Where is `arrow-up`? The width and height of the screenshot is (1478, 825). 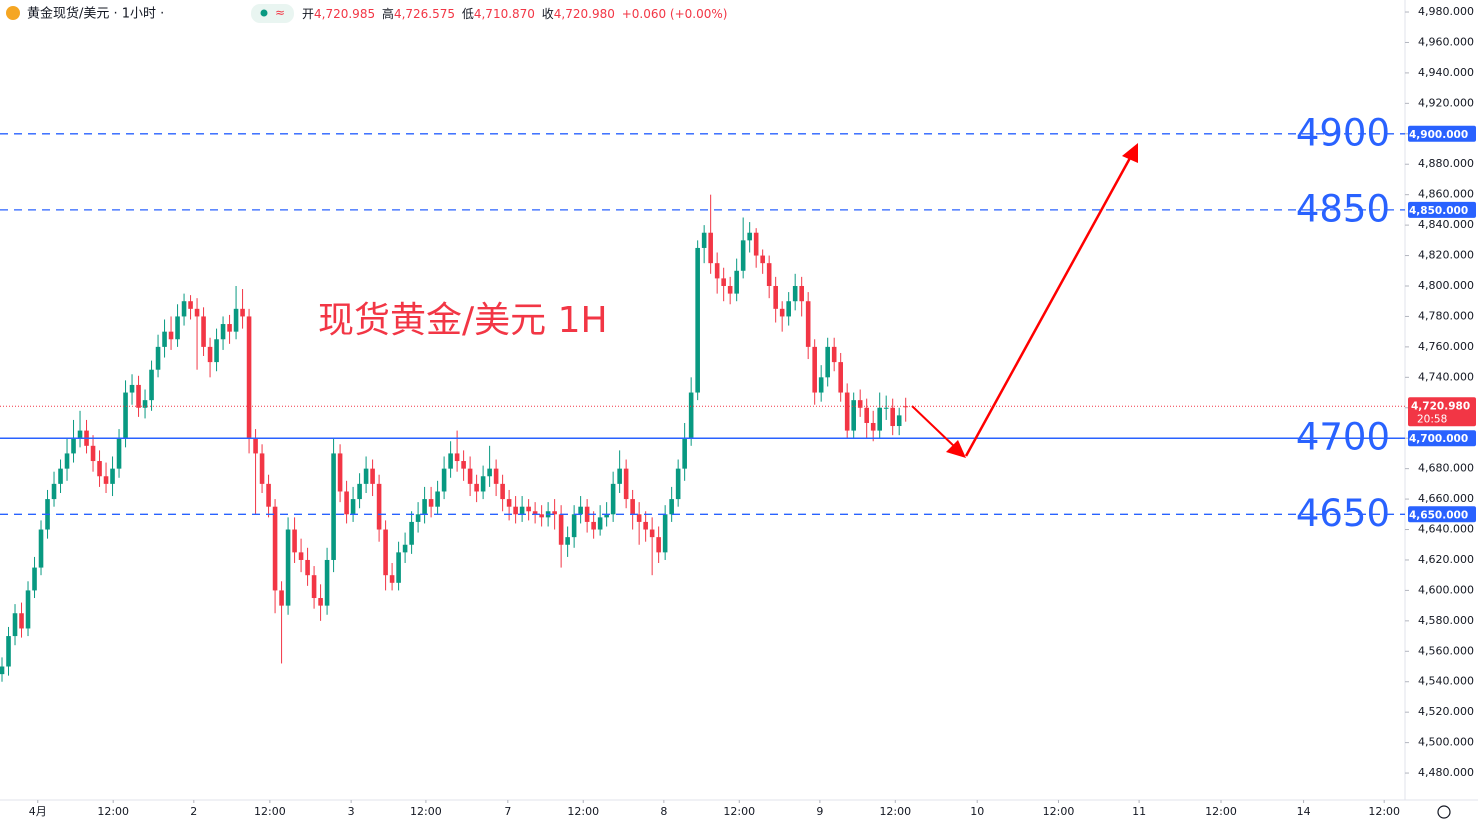 arrow-up is located at coordinates (1048, 307).